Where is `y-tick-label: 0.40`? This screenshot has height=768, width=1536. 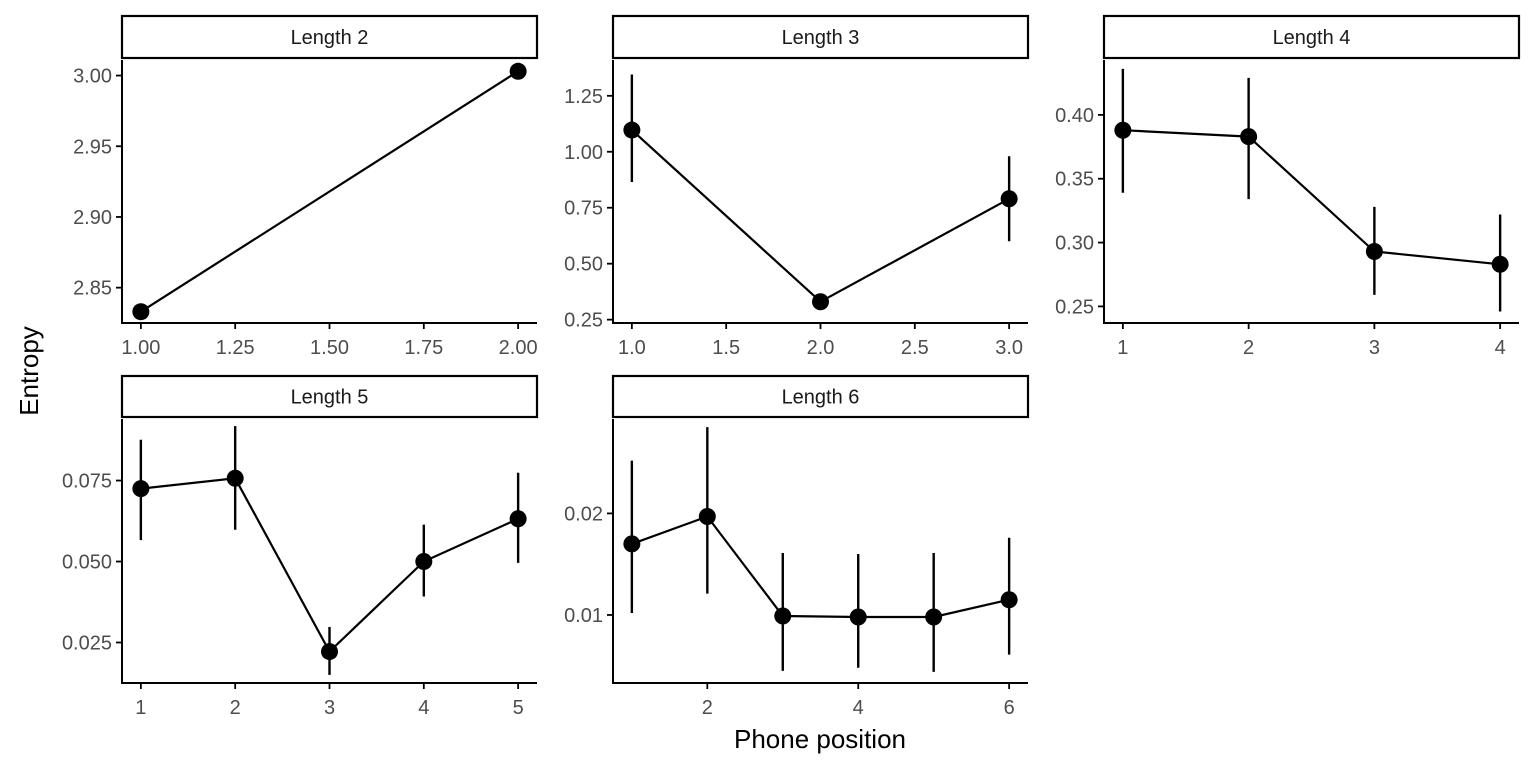 y-tick-label: 0.40 is located at coordinates (1074, 116).